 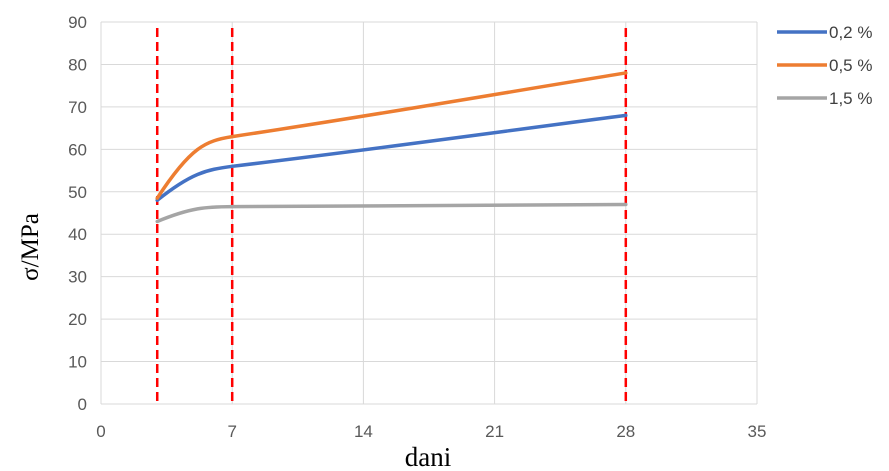 I want to click on y-axis-title: σ/MPa, so click(x=30, y=247).